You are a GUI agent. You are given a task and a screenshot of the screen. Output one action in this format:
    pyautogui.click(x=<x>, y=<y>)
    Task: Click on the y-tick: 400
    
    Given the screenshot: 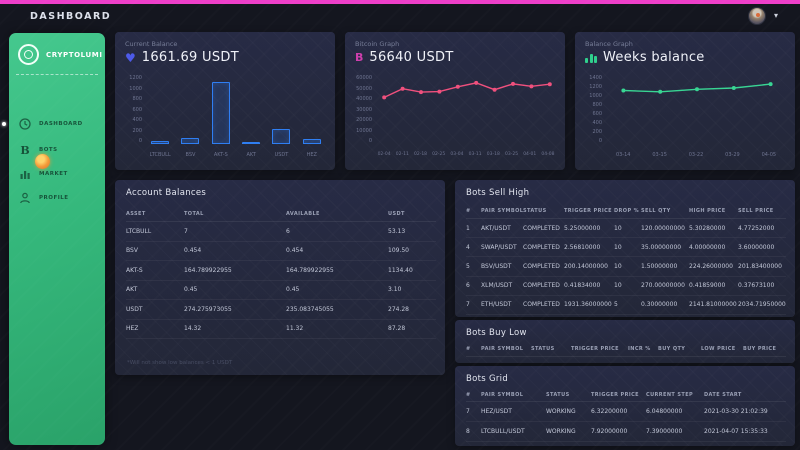 What is the action you would take?
    pyautogui.click(x=597, y=123)
    